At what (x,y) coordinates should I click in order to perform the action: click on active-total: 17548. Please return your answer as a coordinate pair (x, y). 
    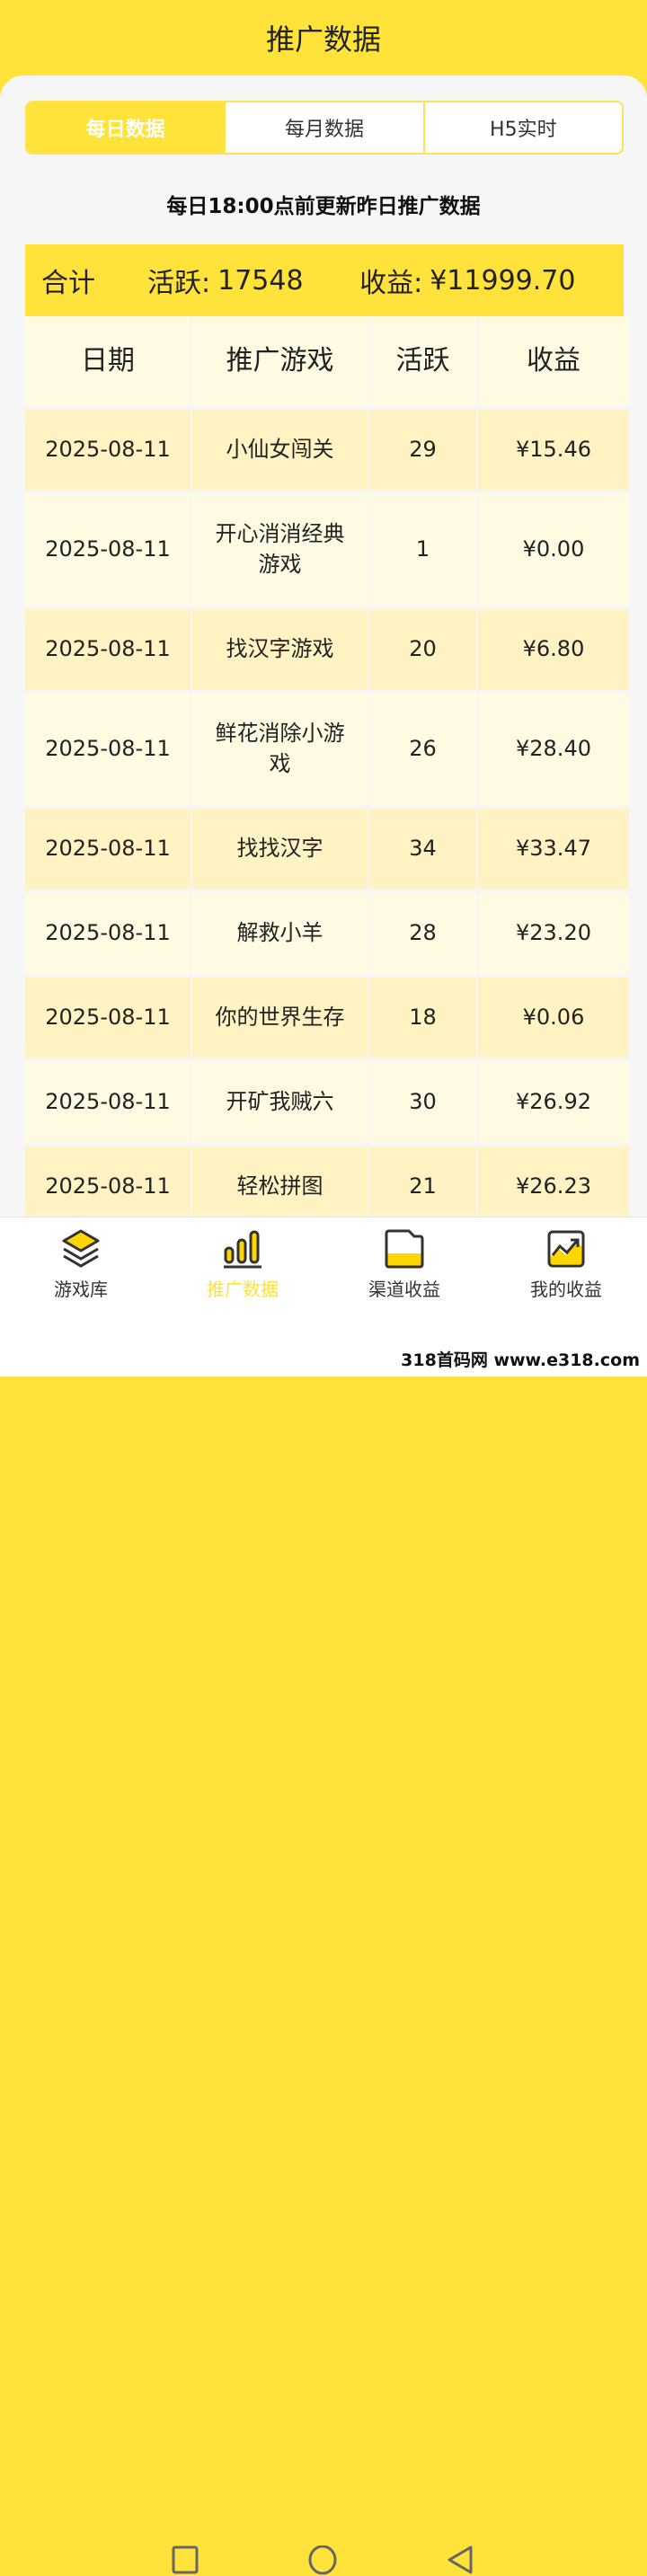
    Looking at the image, I should click on (260, 280).